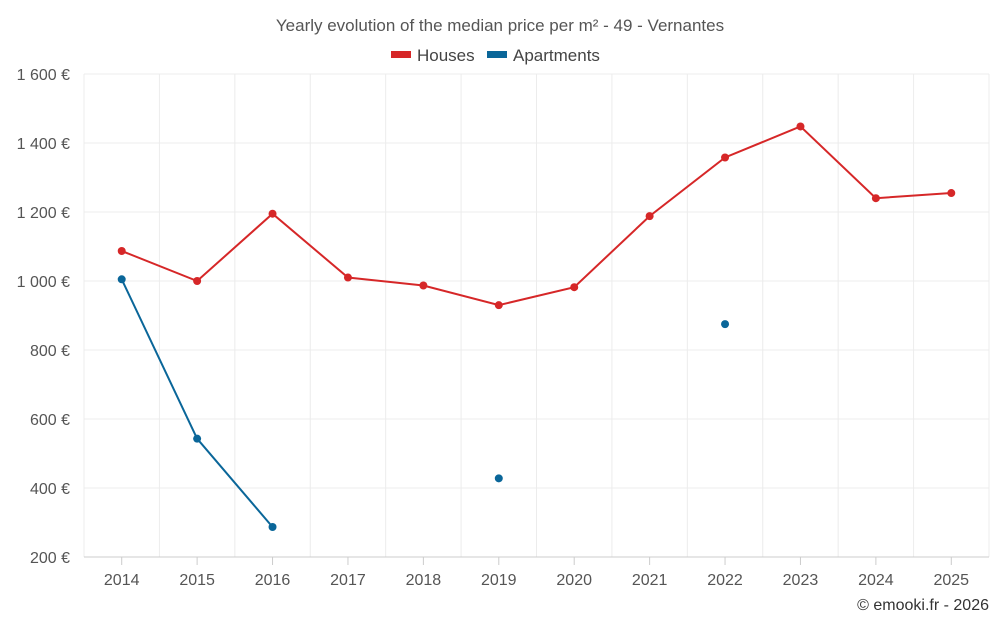  What do you see at coordinates (197, 580) in the screenshot?
I see `x-tick-label: 2015` at bounding box center [197, 580].